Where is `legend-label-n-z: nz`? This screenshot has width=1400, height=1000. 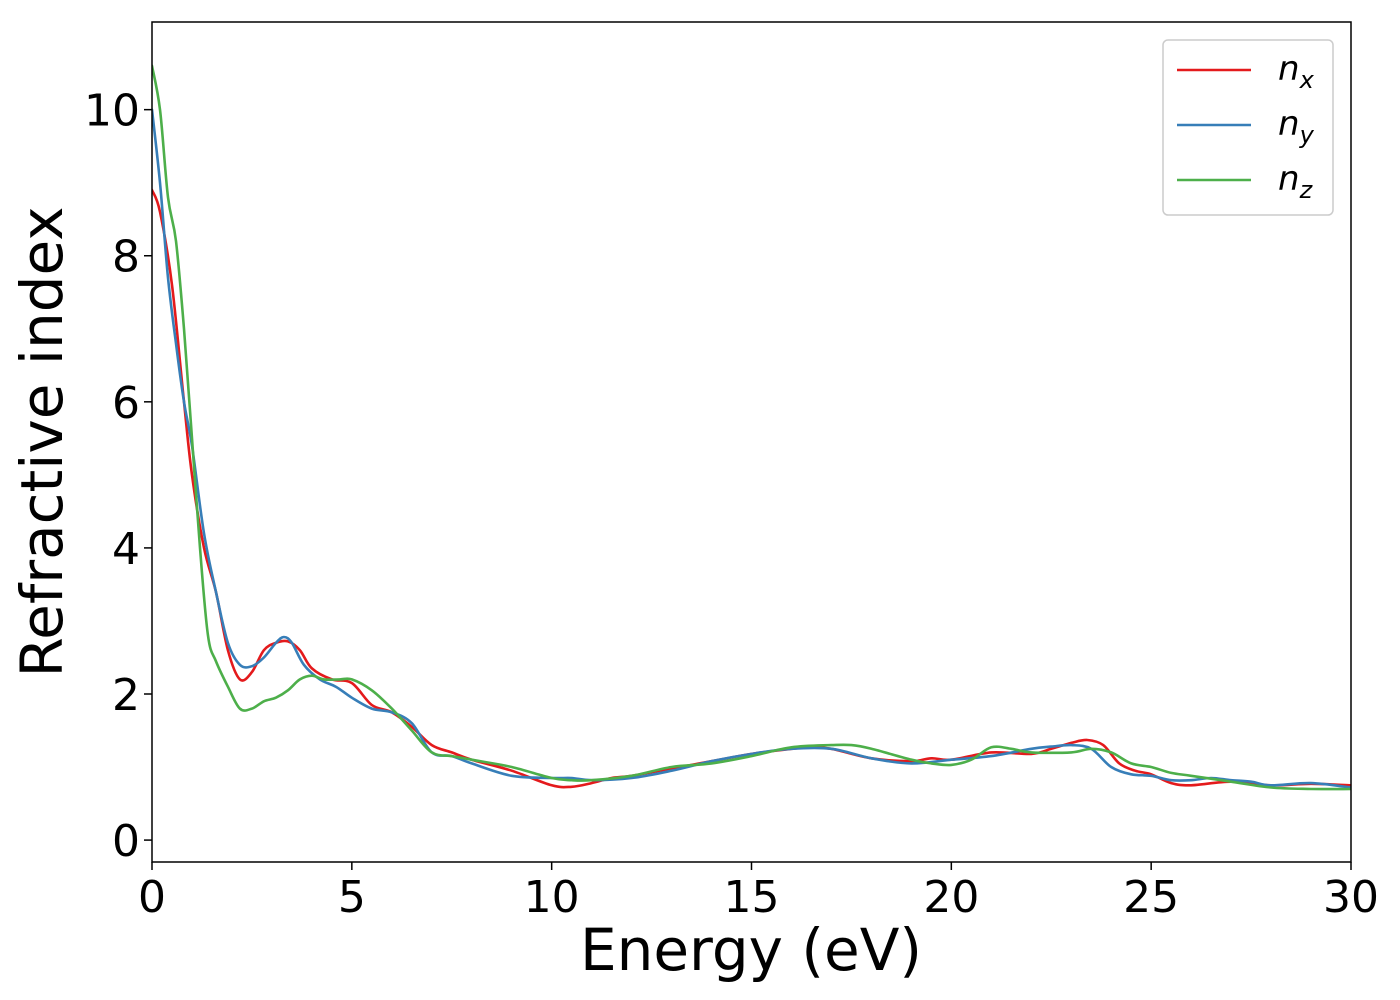 legend-label-n-z: nz is located at coordinates (1296, 181).